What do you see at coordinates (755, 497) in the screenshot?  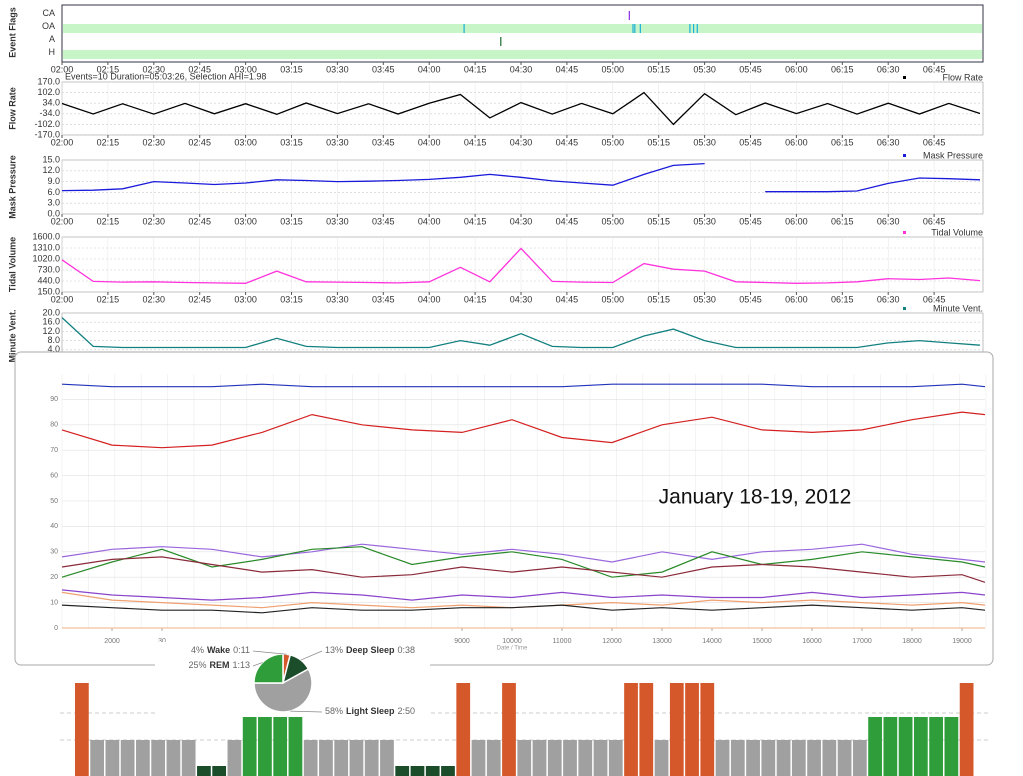 I see `date-annotation: January 18-19, 2012` at bounding box center [755, 497].